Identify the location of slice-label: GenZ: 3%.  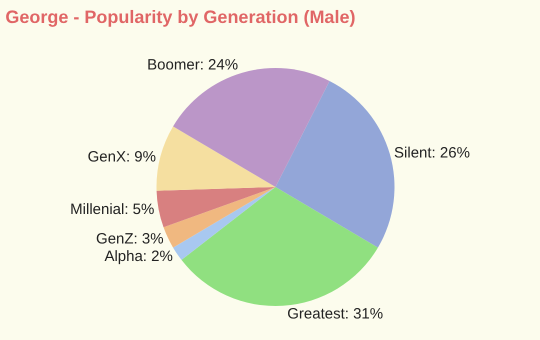
(130, 239).